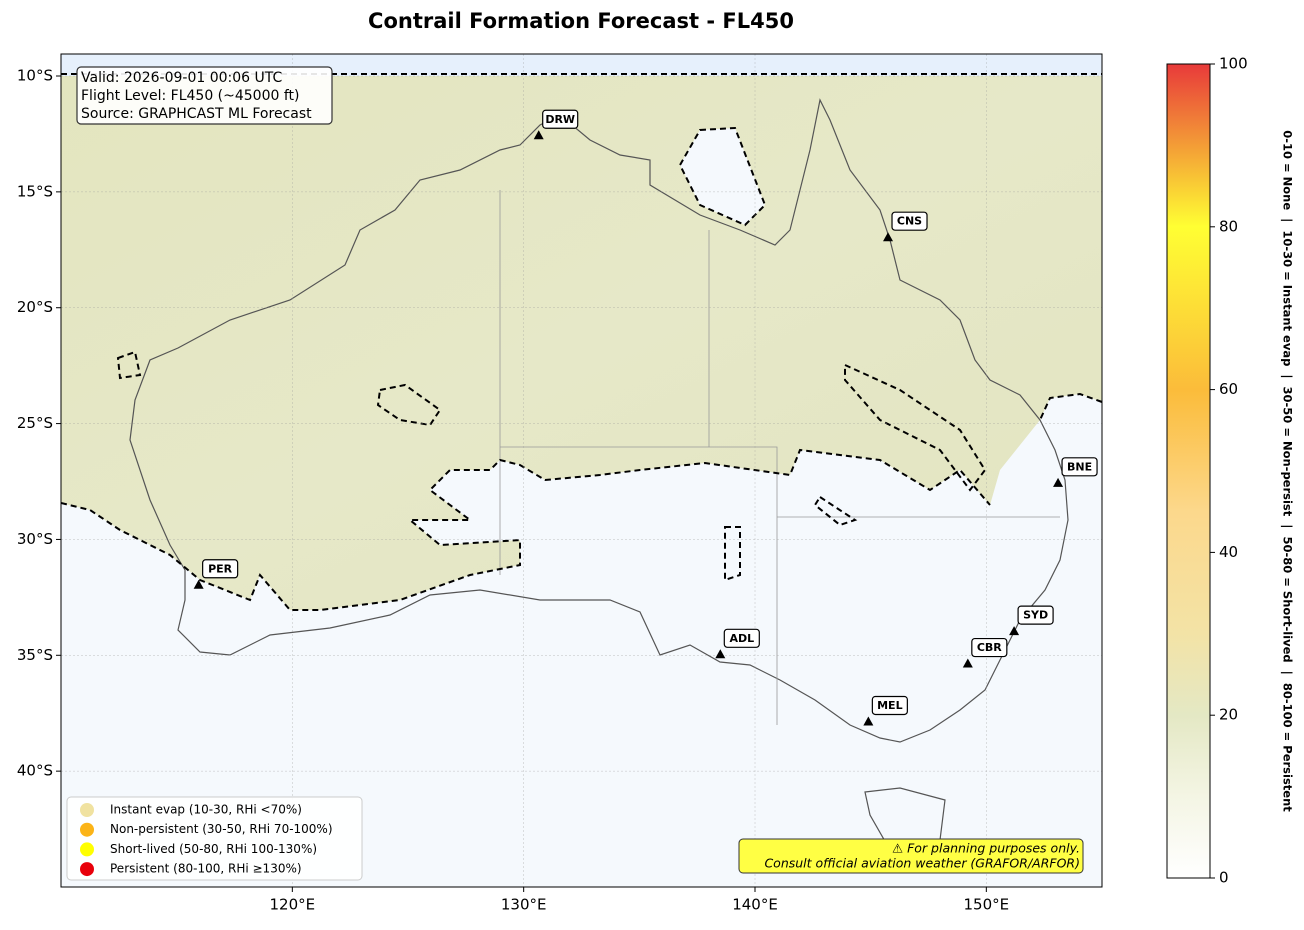  What do you see at coordinates (1228, 389) in the screenshot?
I see `colorbar-tick-label: 60` at bounding box center [1228, 389].